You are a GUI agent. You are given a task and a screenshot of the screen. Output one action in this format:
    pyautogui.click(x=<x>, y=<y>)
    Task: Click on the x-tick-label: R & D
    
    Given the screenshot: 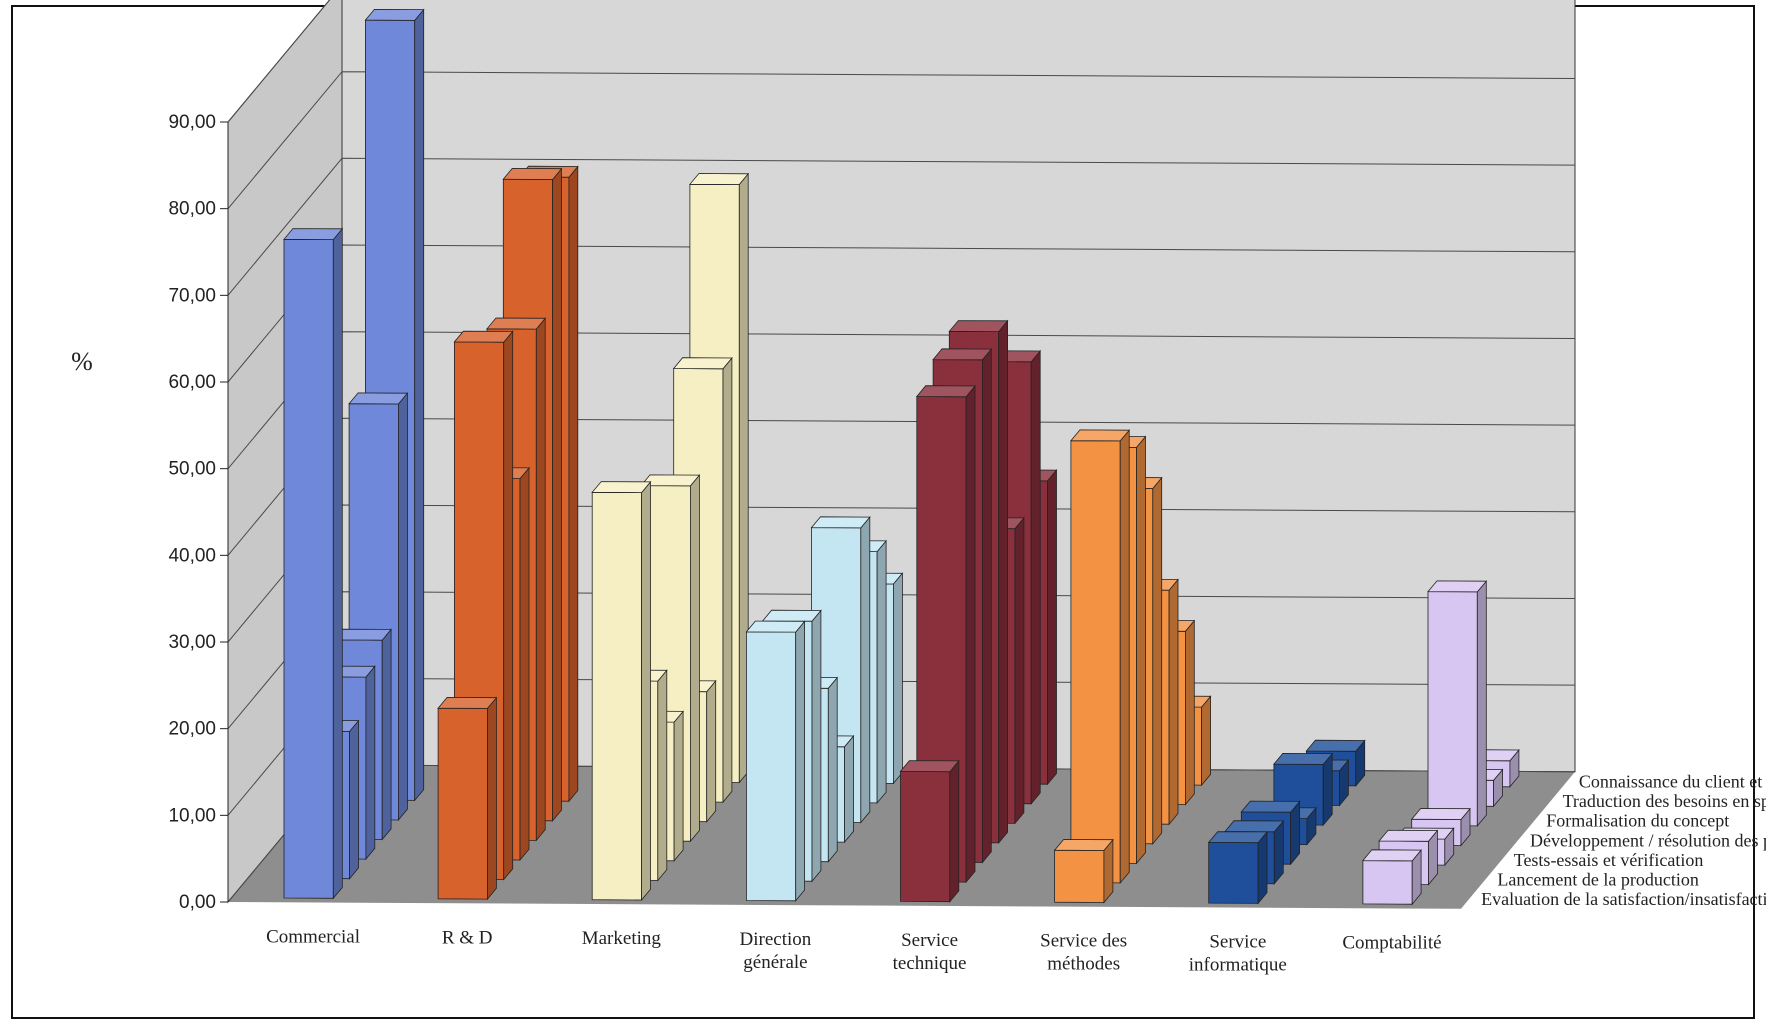 What is the action you would take?
    pyautogui.click(x=467, y=937)
    